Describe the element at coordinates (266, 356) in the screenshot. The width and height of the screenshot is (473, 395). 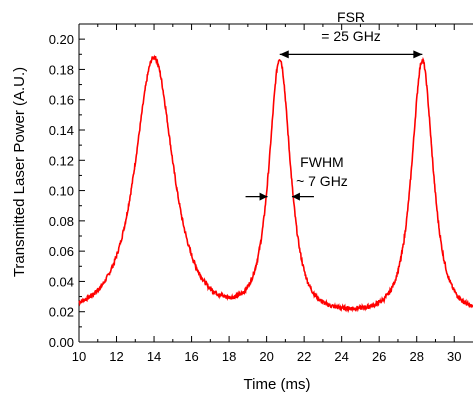
I see `x-tick-label: 20` at that location.